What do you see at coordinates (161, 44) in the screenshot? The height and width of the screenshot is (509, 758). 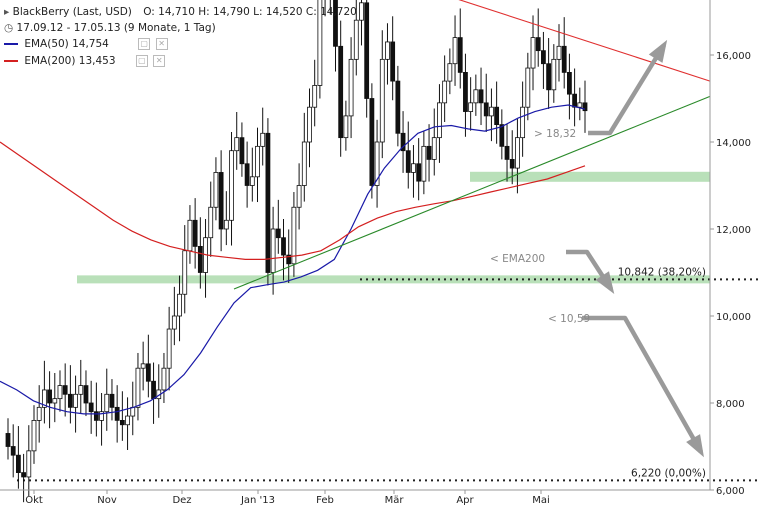 I see `ema50-remove-icon: ✕` at bounding box center [161, 44].